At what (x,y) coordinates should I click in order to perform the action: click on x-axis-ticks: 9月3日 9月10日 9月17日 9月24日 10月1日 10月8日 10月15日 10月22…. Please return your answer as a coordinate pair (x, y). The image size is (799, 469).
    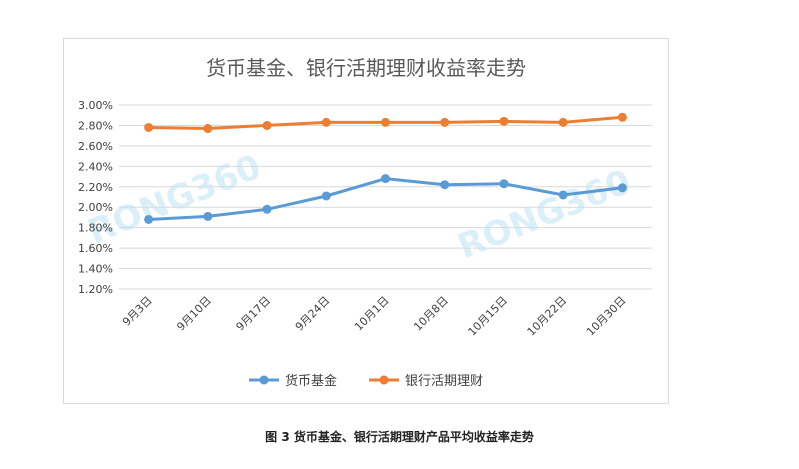
    Looking at the image, I should click on (374, 316).